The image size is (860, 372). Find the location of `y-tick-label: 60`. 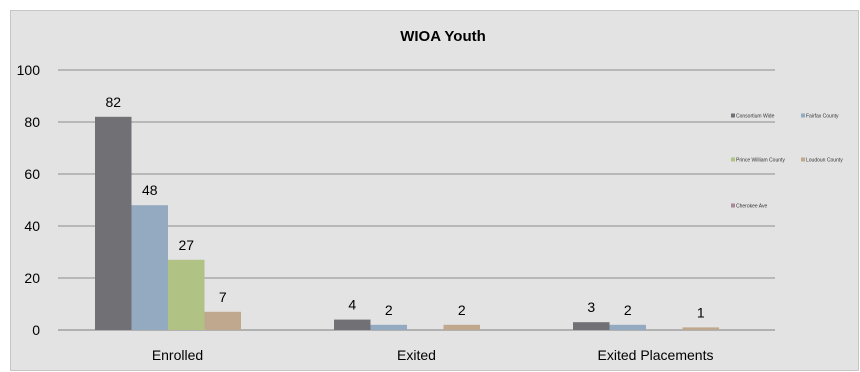

y-tick-label: 60 is located at coordinates (32, 174).